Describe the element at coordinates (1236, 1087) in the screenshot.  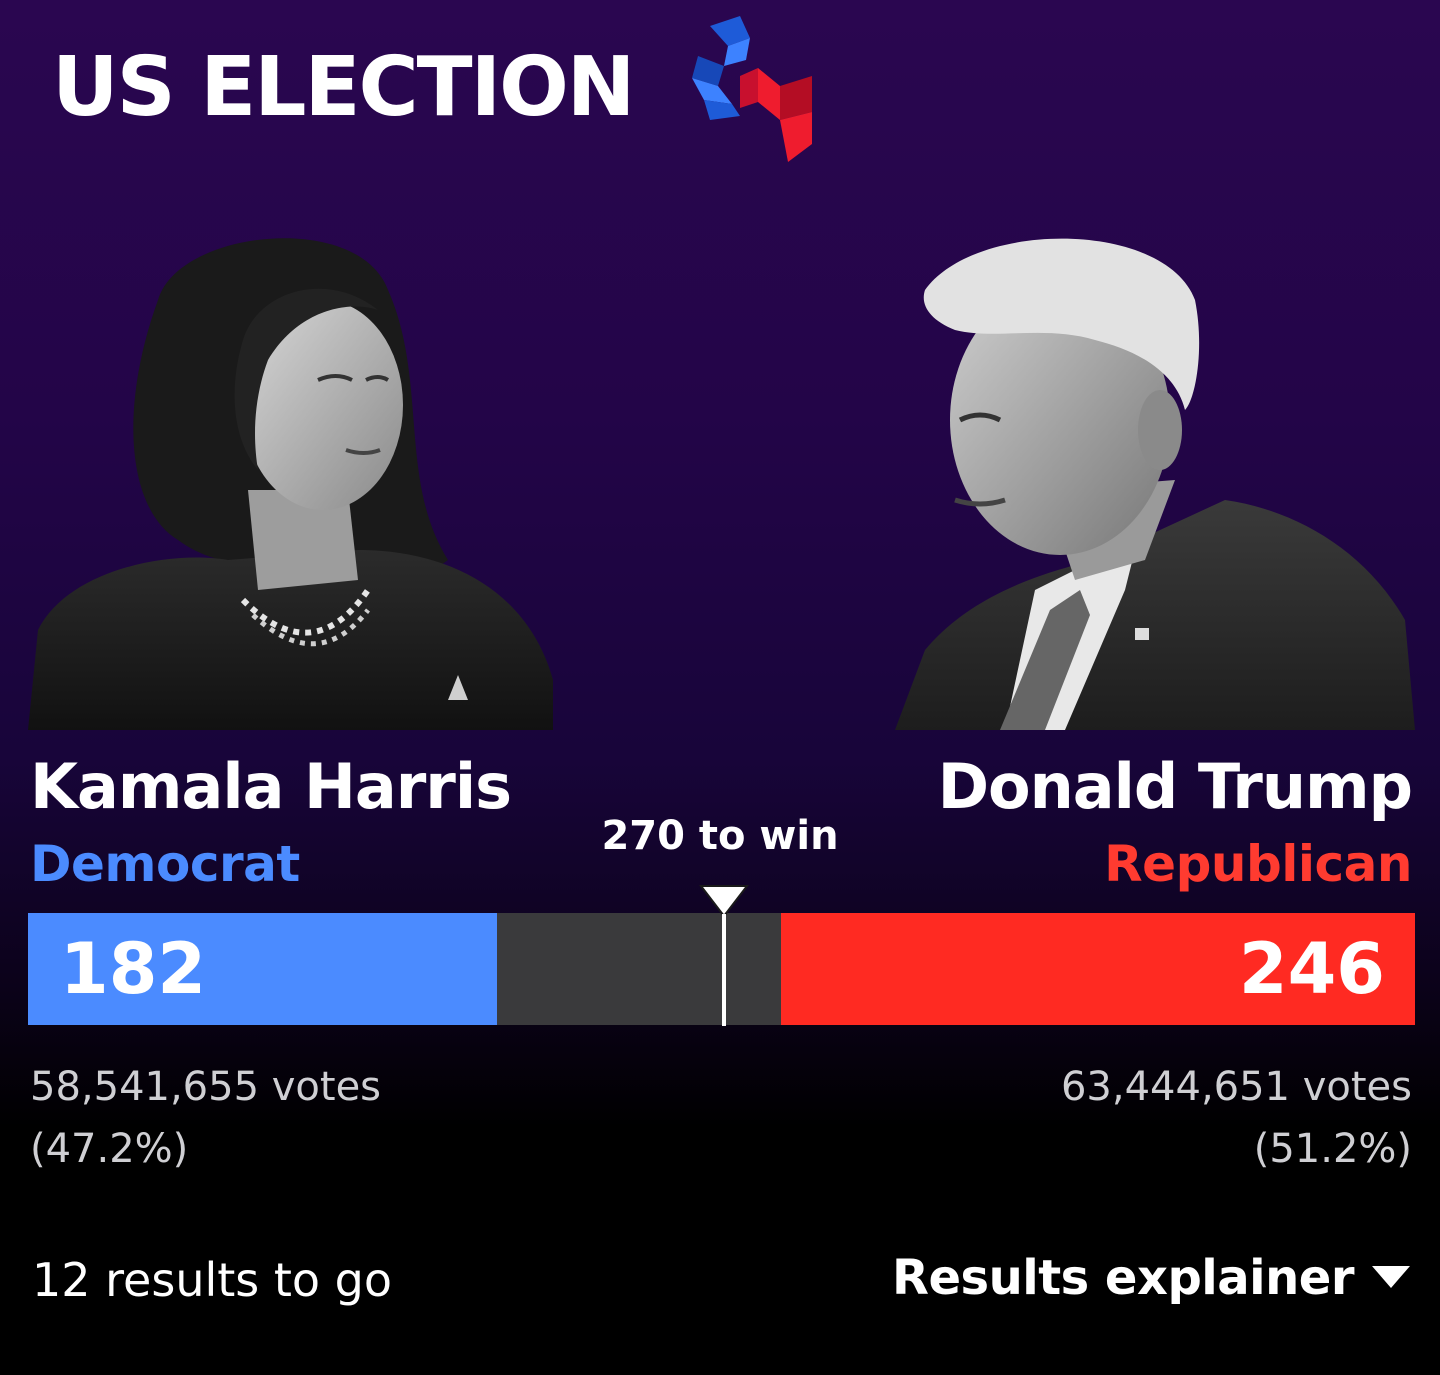
I see `vote-count-trump: 63,444,651 votes` at that location.